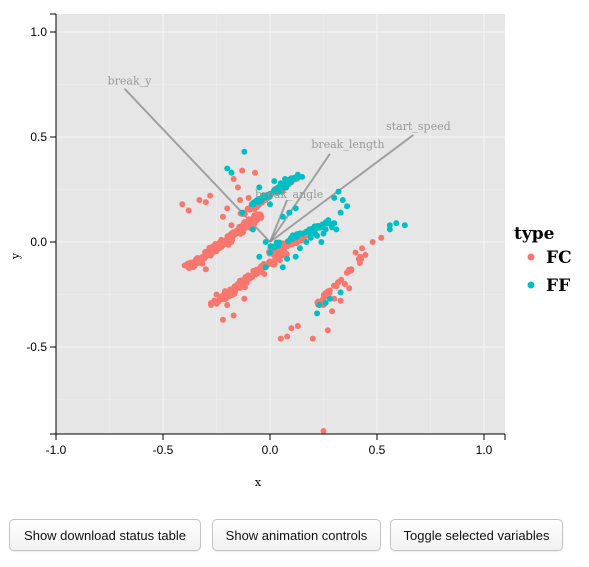 The width and height of the screenshot is (589, 567). I want to click on x-tick-label: 1.0, so click(484, 450).